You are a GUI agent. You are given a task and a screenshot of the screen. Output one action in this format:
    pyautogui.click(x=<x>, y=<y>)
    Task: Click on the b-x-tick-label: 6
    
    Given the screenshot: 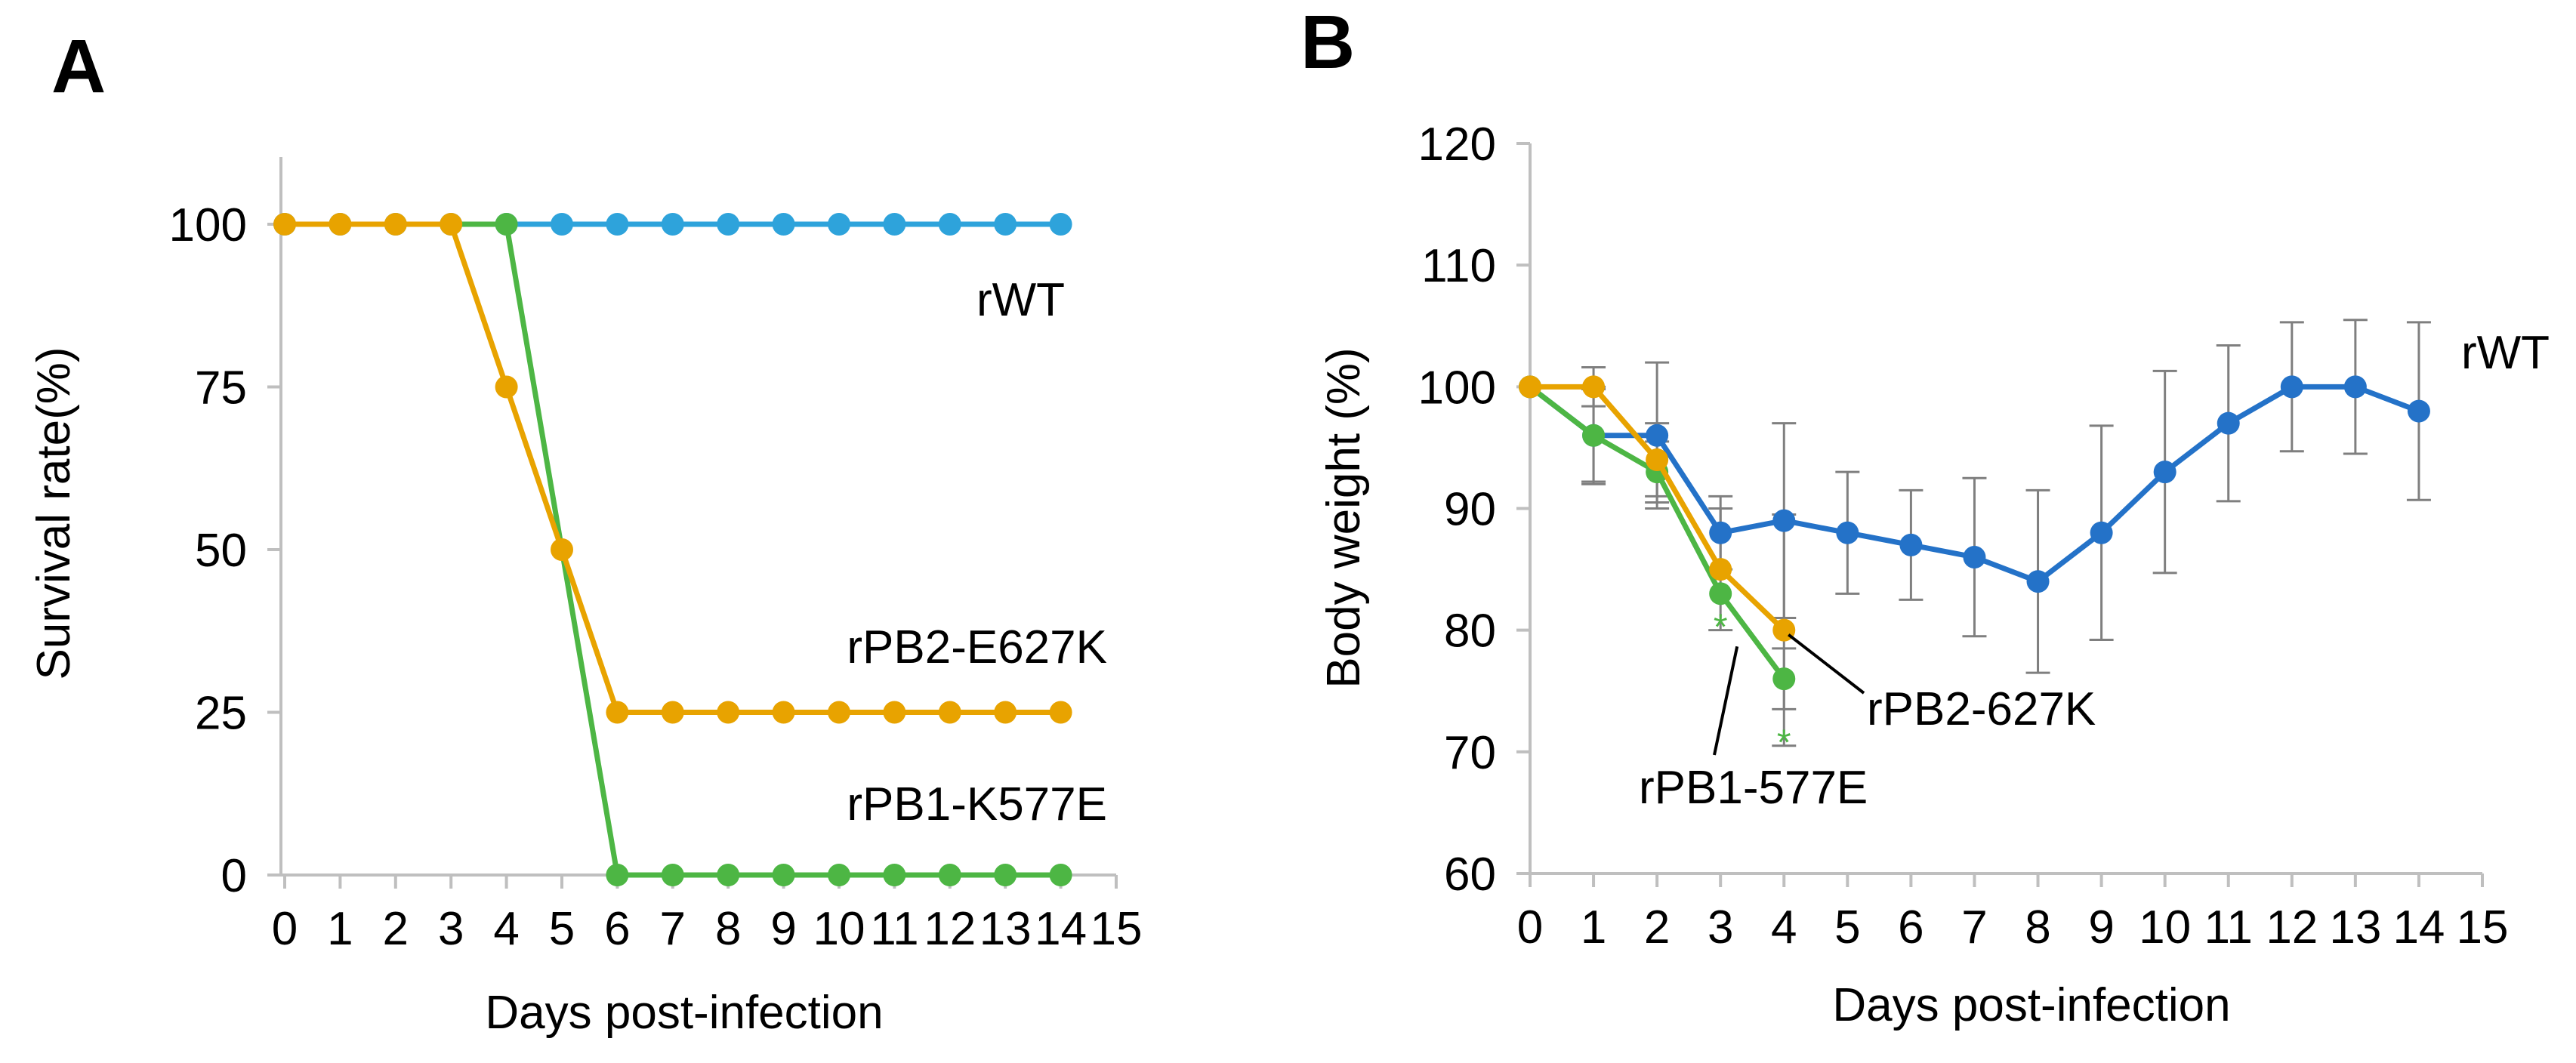 What is the action you would take?
    pyautogui.click(x=1911, y=928)
    